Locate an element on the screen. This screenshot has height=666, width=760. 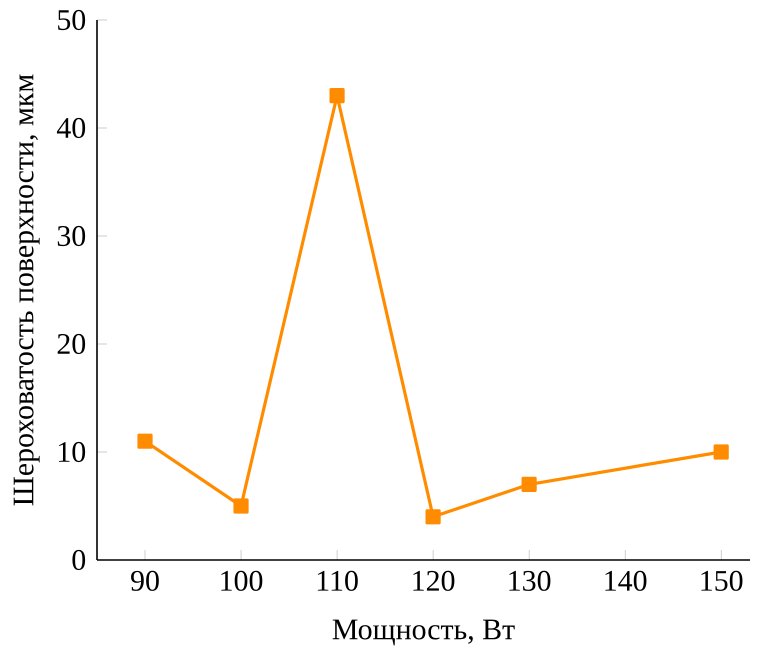
x-tick-label: 90 is located at coordinates (145, 580).